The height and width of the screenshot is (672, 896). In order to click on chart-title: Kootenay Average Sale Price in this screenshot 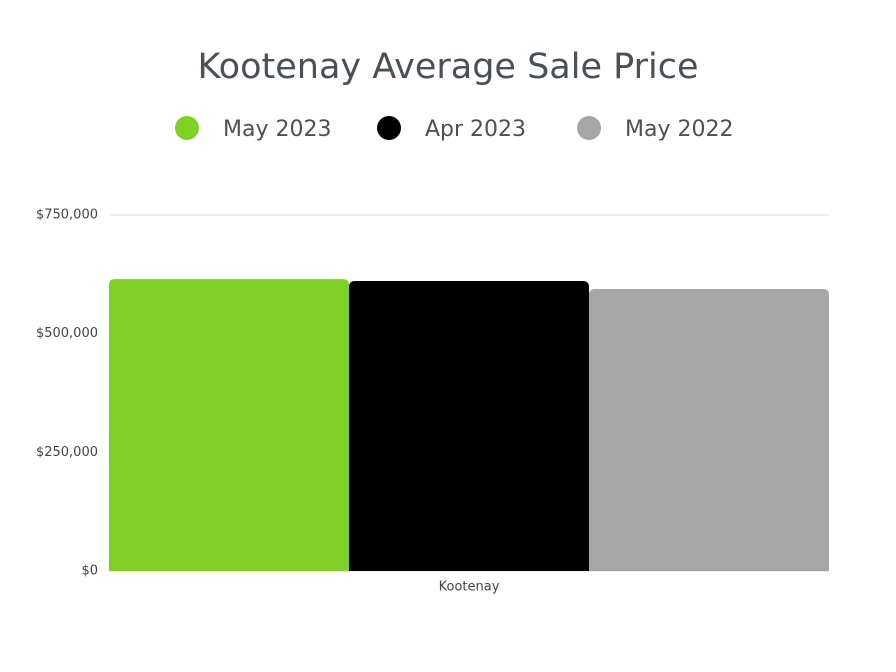, I will do `click(447, 67)`.